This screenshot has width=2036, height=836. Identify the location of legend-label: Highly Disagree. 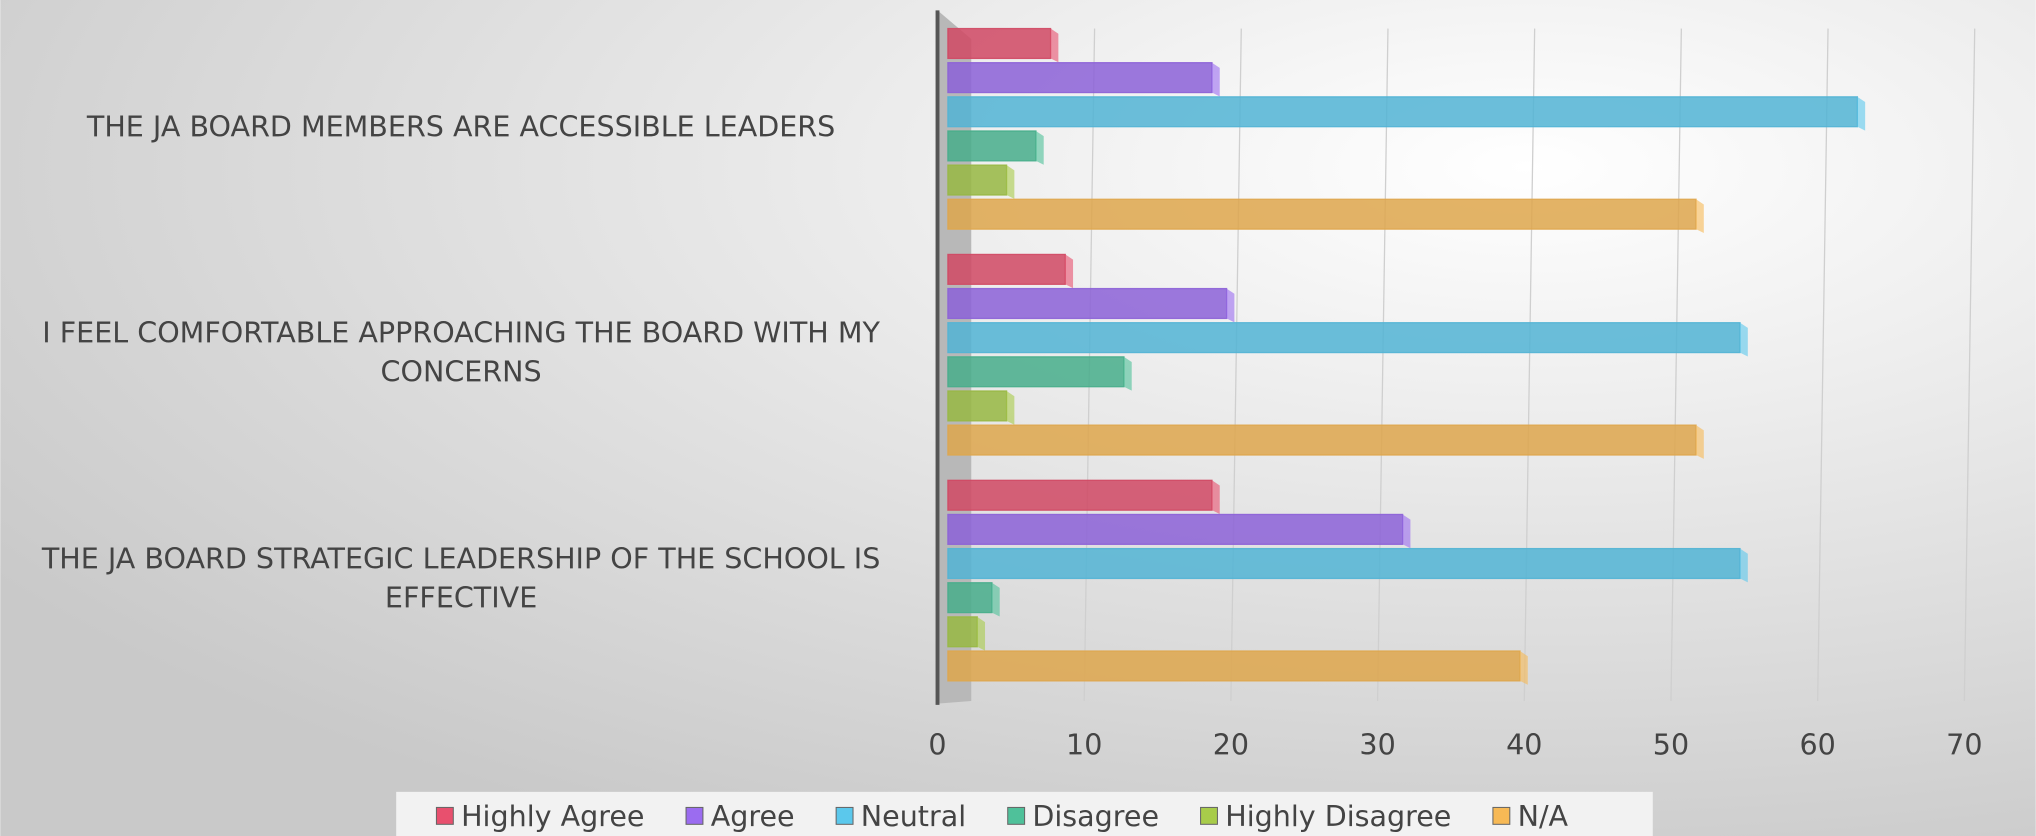
(1338, 816).